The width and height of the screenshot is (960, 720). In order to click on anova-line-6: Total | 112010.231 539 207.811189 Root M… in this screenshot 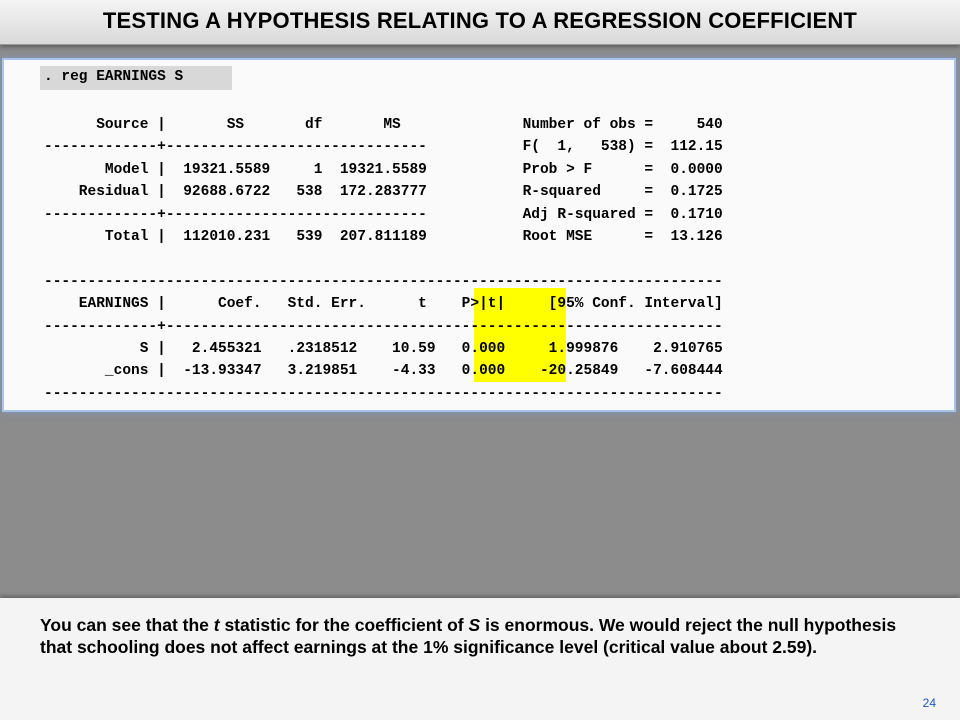, I will do `click(383, 237)`.